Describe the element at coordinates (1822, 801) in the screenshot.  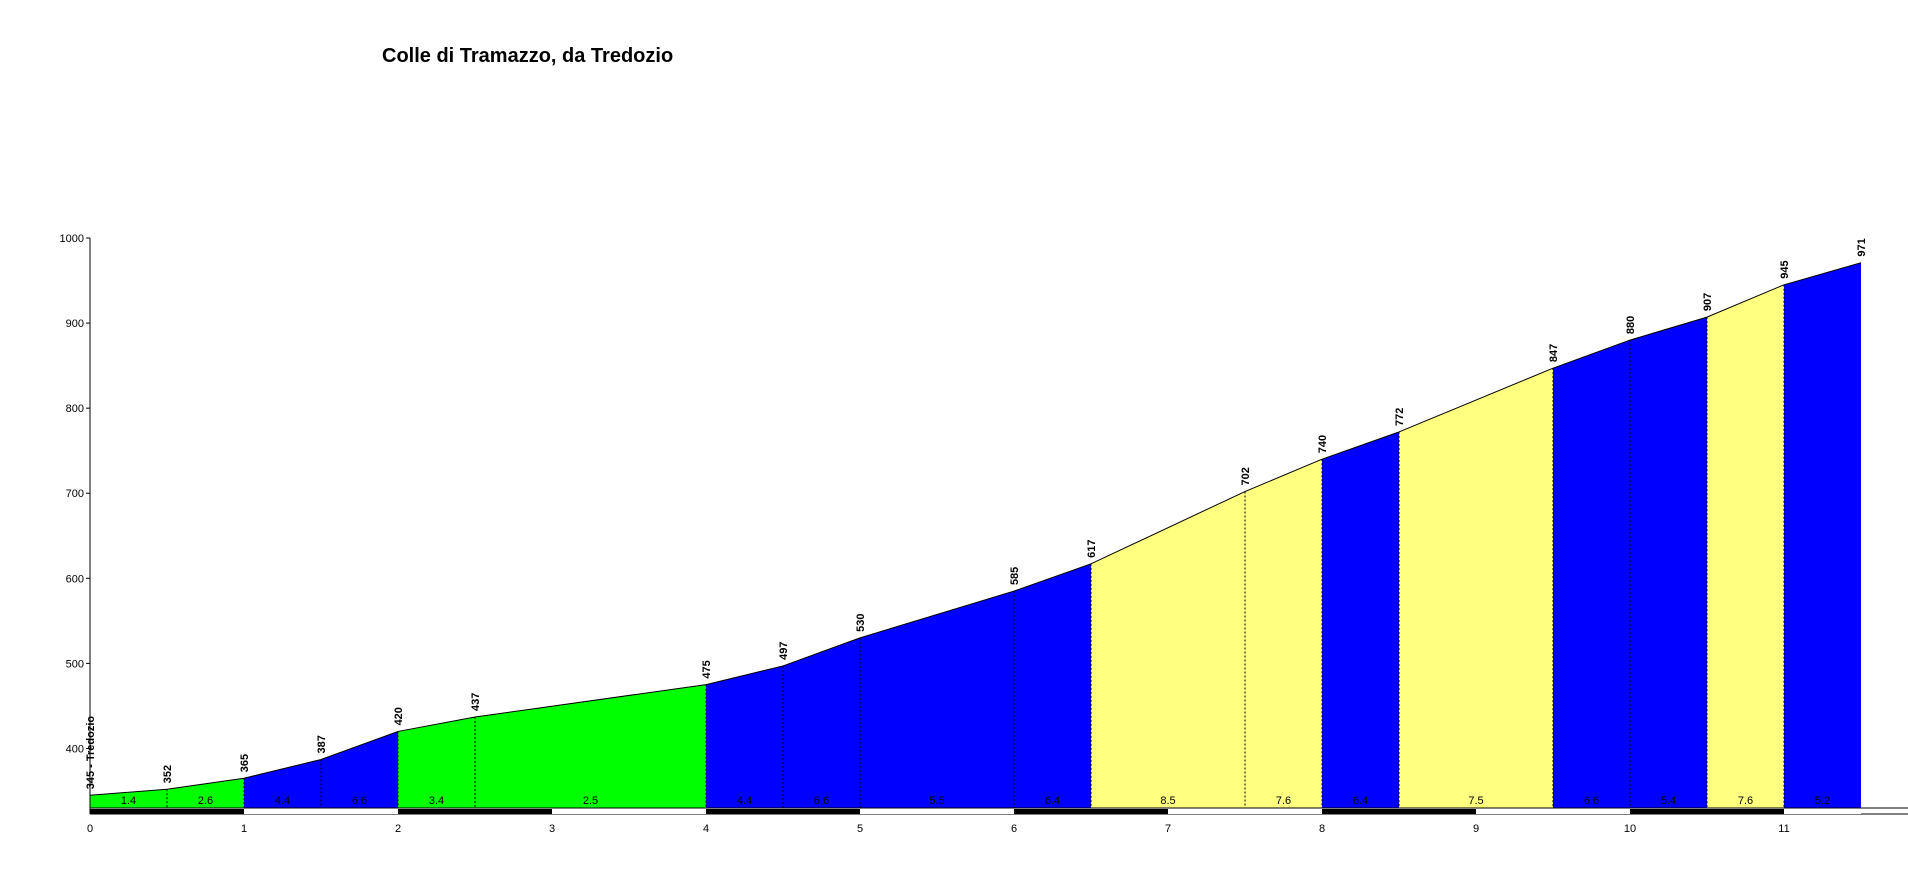
I see `grade-label-17: 5.2` at that location.